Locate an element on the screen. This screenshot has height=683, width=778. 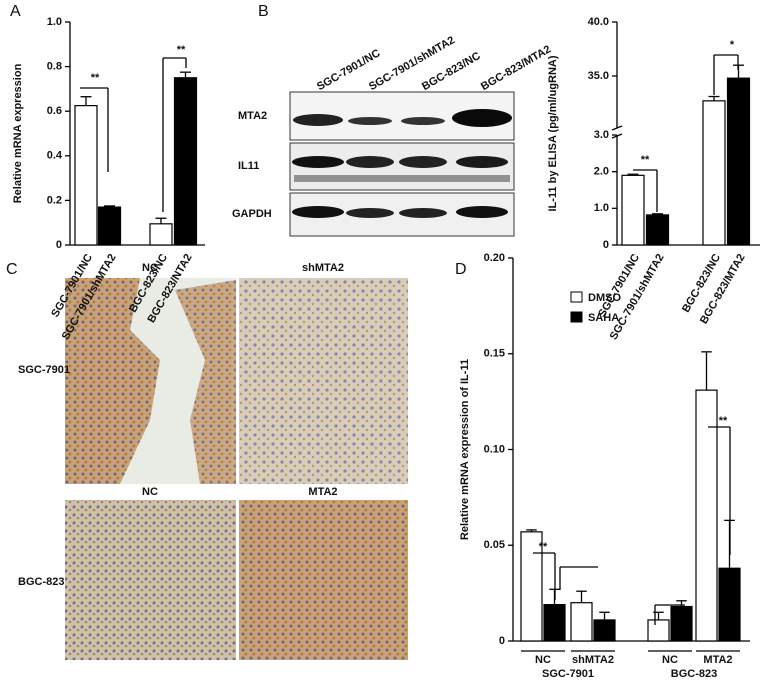
y-tick-label: 40.0 is located at coordinates (598, 22).